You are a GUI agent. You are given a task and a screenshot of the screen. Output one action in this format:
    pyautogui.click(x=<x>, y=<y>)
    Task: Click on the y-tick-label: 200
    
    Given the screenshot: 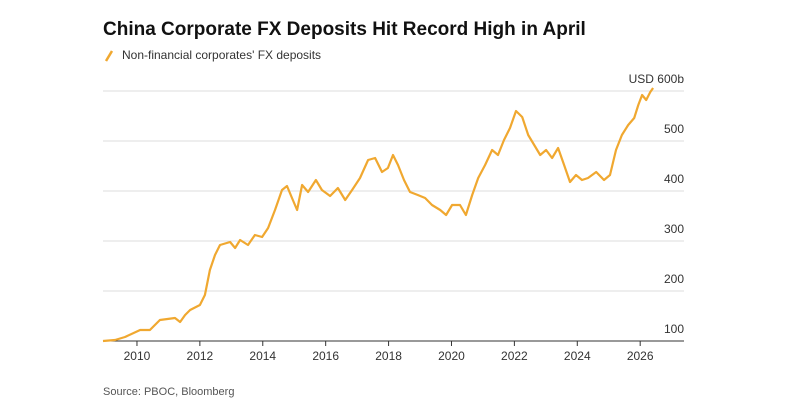 What is the action you would take?
    pyautogui.click(x=674, y=279)
    